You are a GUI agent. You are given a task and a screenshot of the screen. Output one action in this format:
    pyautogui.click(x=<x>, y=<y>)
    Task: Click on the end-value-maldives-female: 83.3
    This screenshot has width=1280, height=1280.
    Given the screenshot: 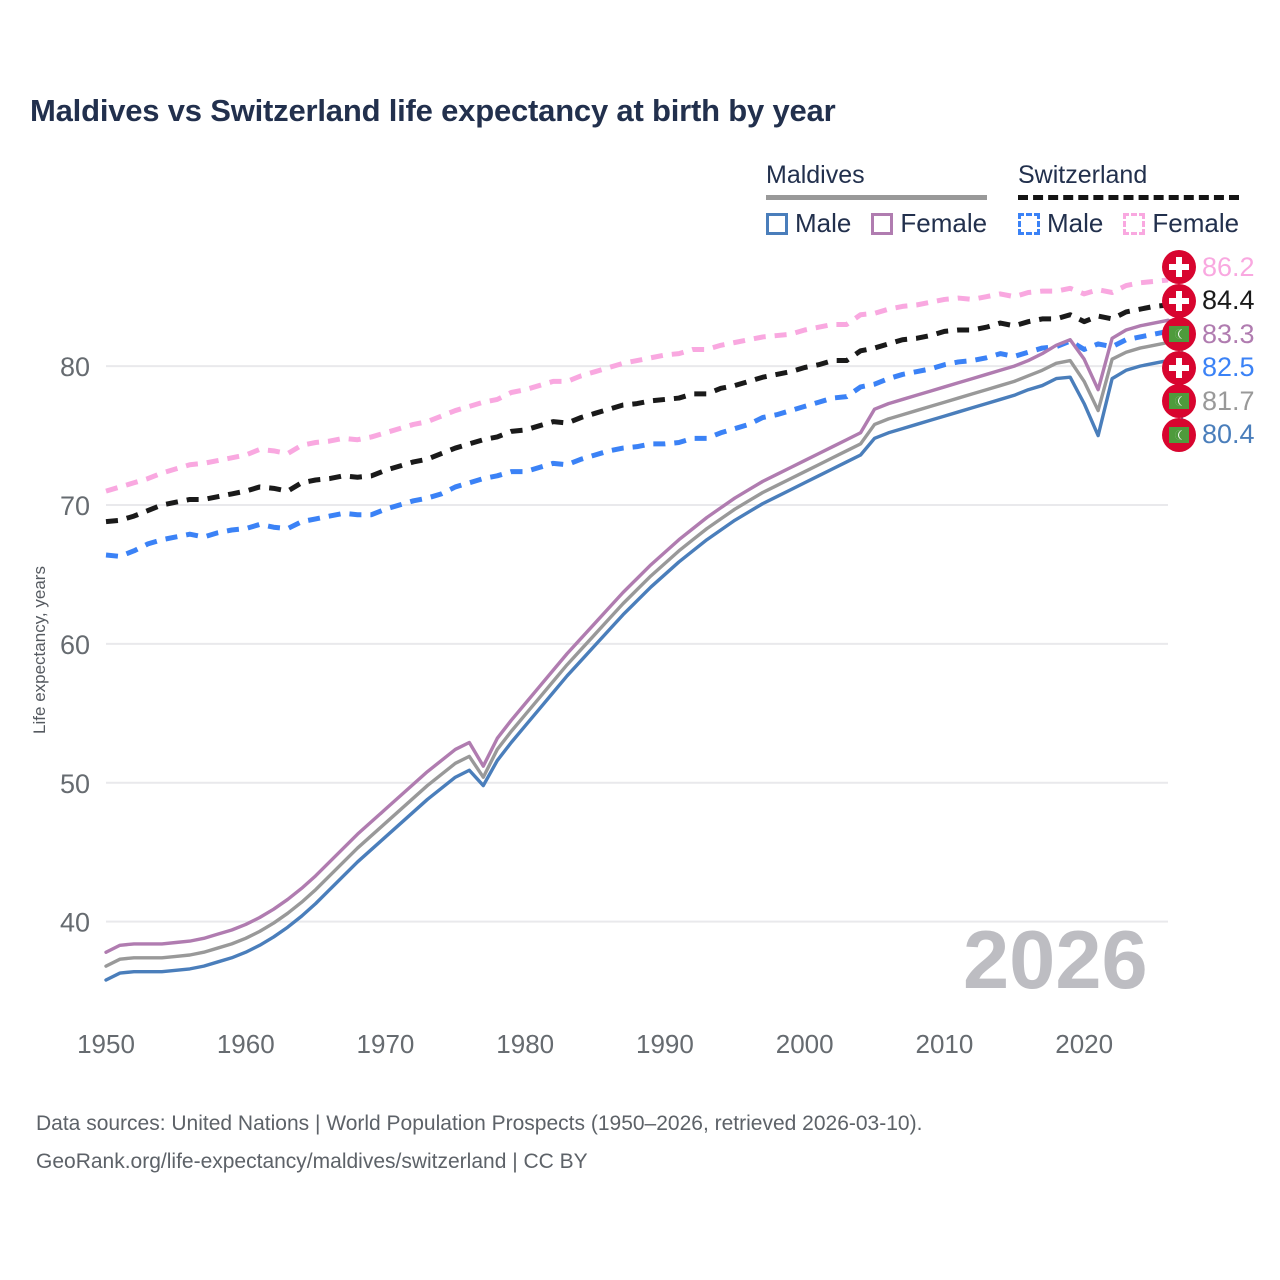 What is the action you would take?
    pyautogui.click(x=1228, y=333)
    